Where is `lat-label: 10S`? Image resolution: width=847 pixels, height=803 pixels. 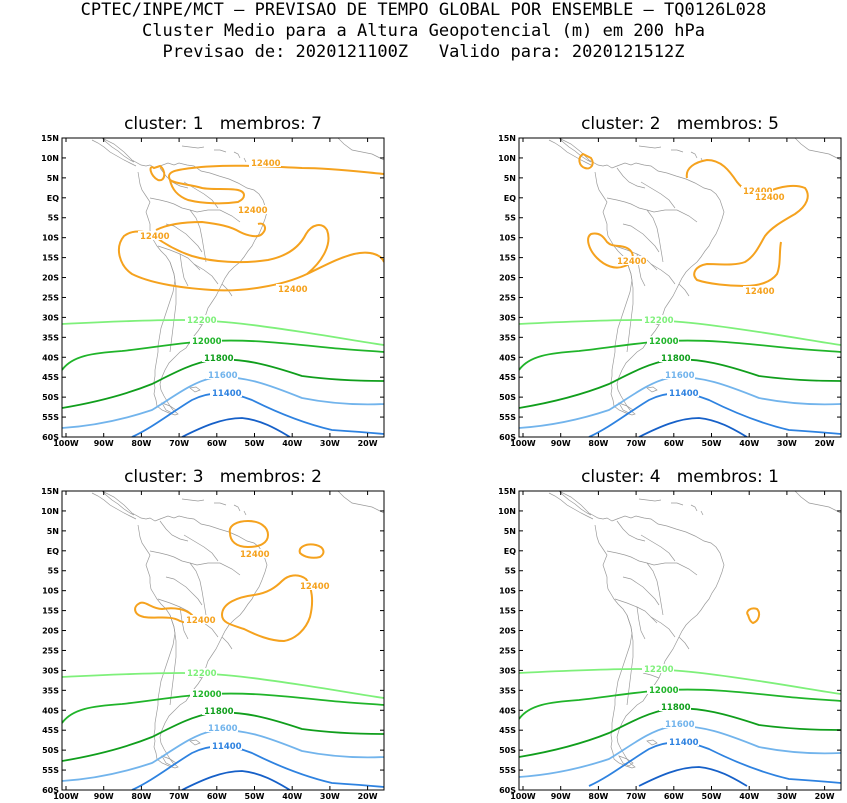
lat-label: 10S is located at coordinates (50, 591).